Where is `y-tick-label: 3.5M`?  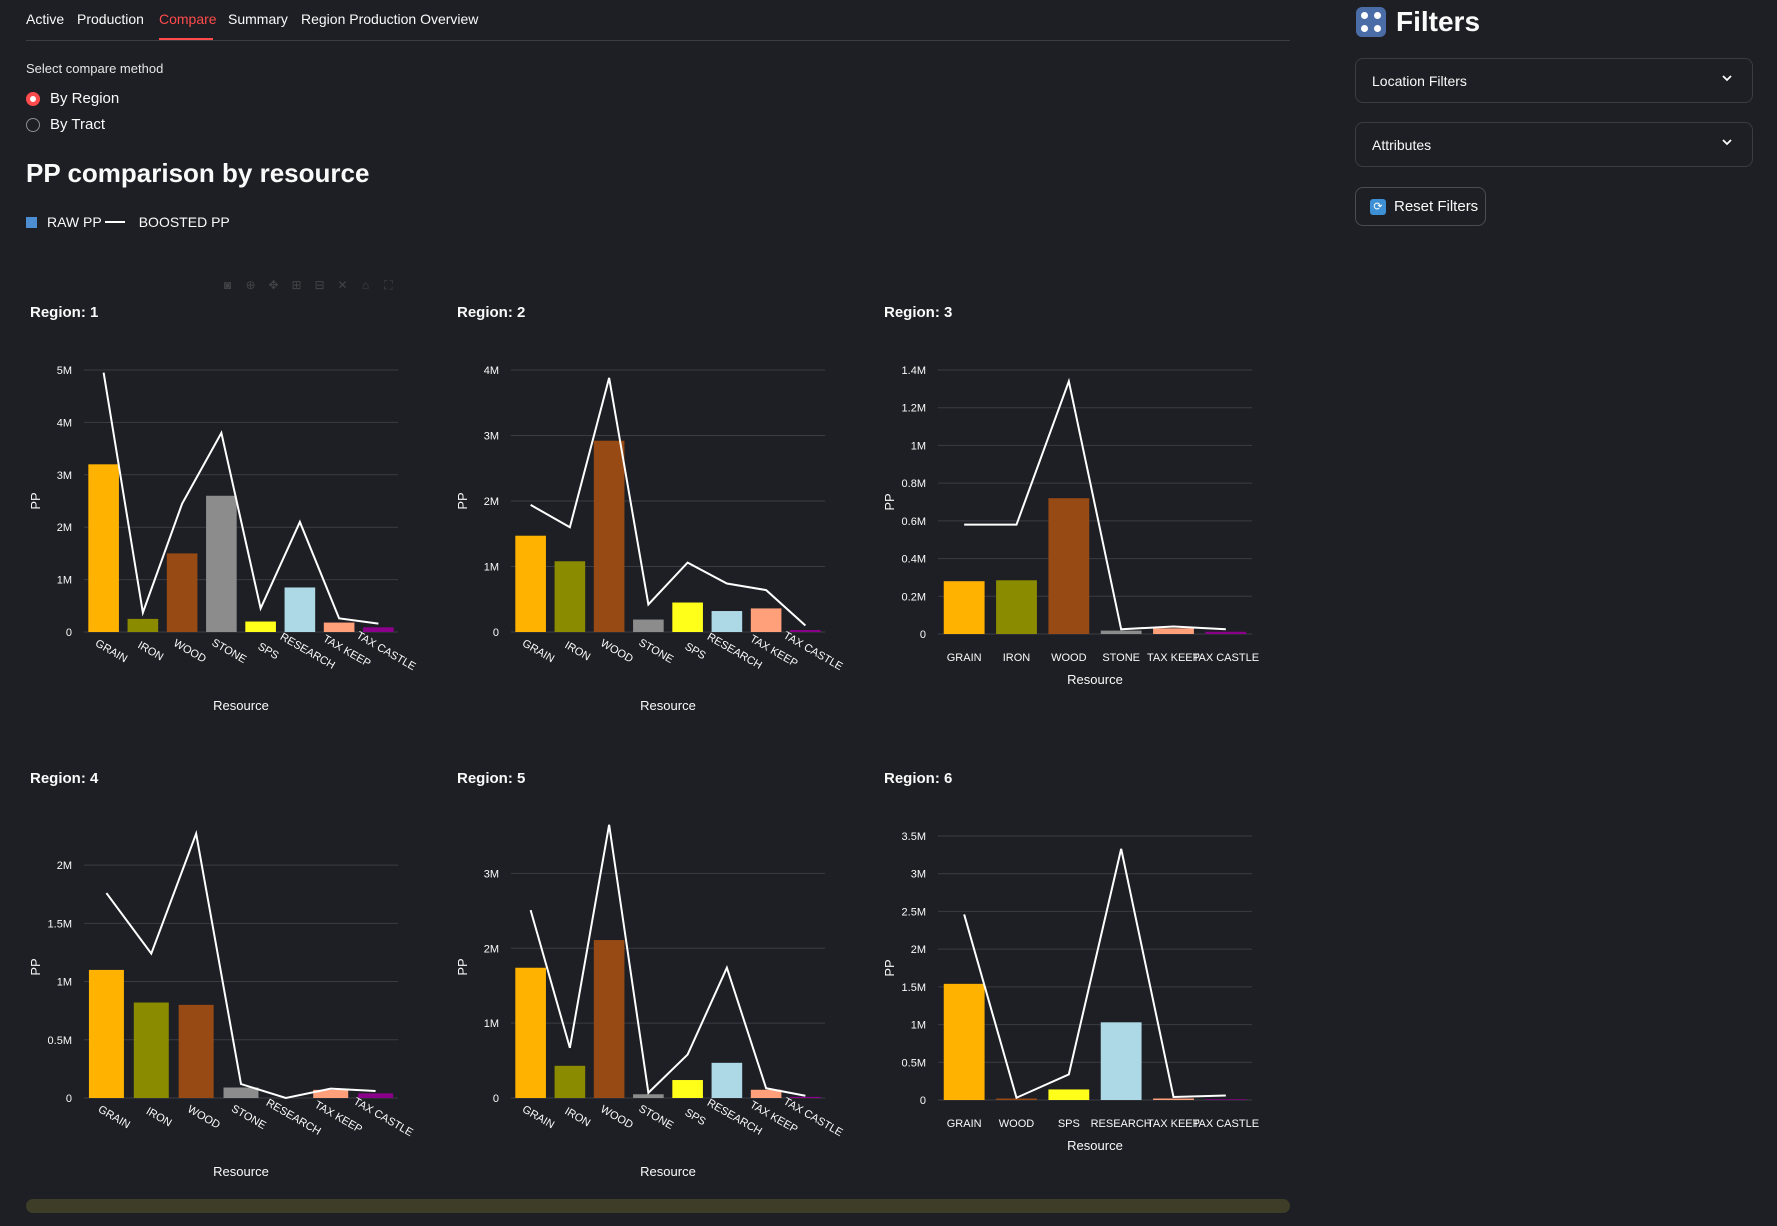 y-tick-label: 3.5M is located at coordinates (914, 837).